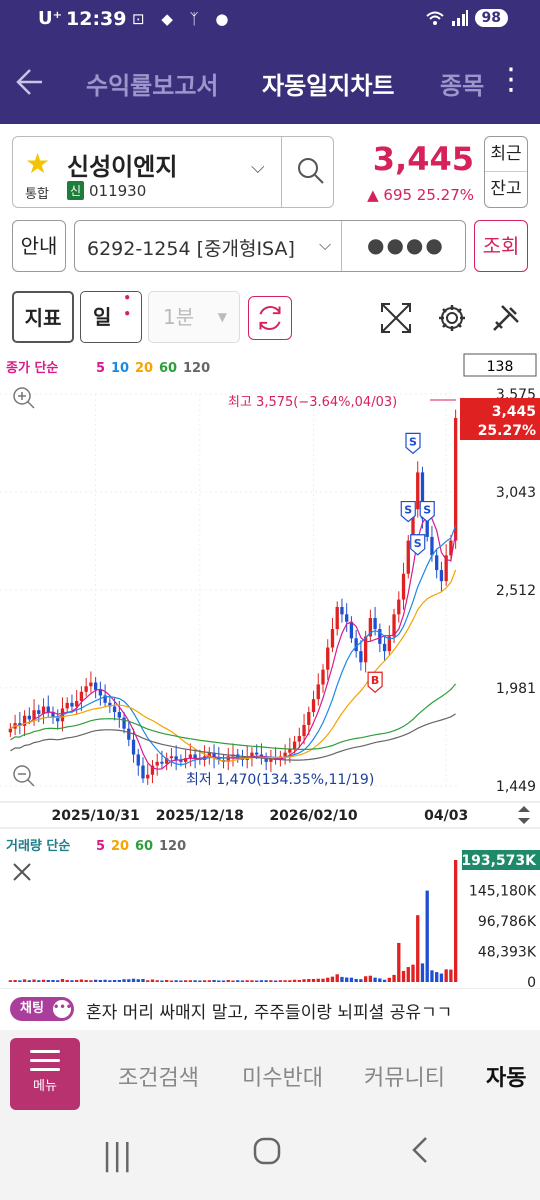  I want to click on expand-icon, so click(396, 318).